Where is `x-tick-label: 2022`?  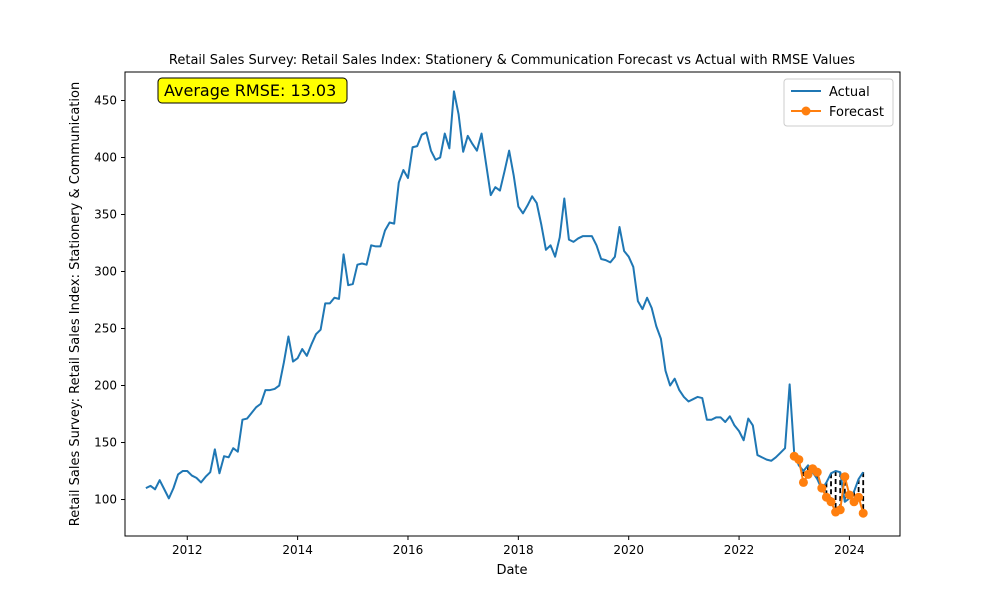
x-tick-label: 2022 is located at coordinates (739, 550).